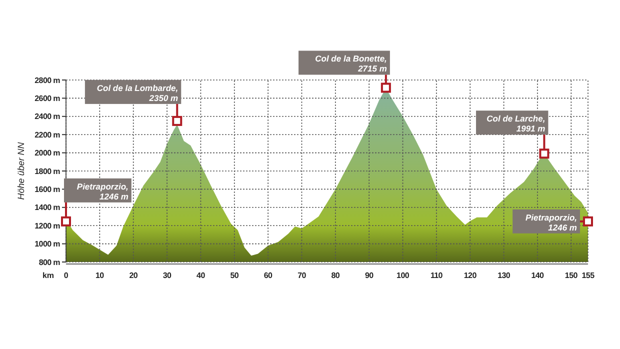 This screenshot has width=620, height=349. What do you see at coordinates (133, 275) in the screenshot?
I see `x-tick-label: 20` at bounding box center [133, 275].